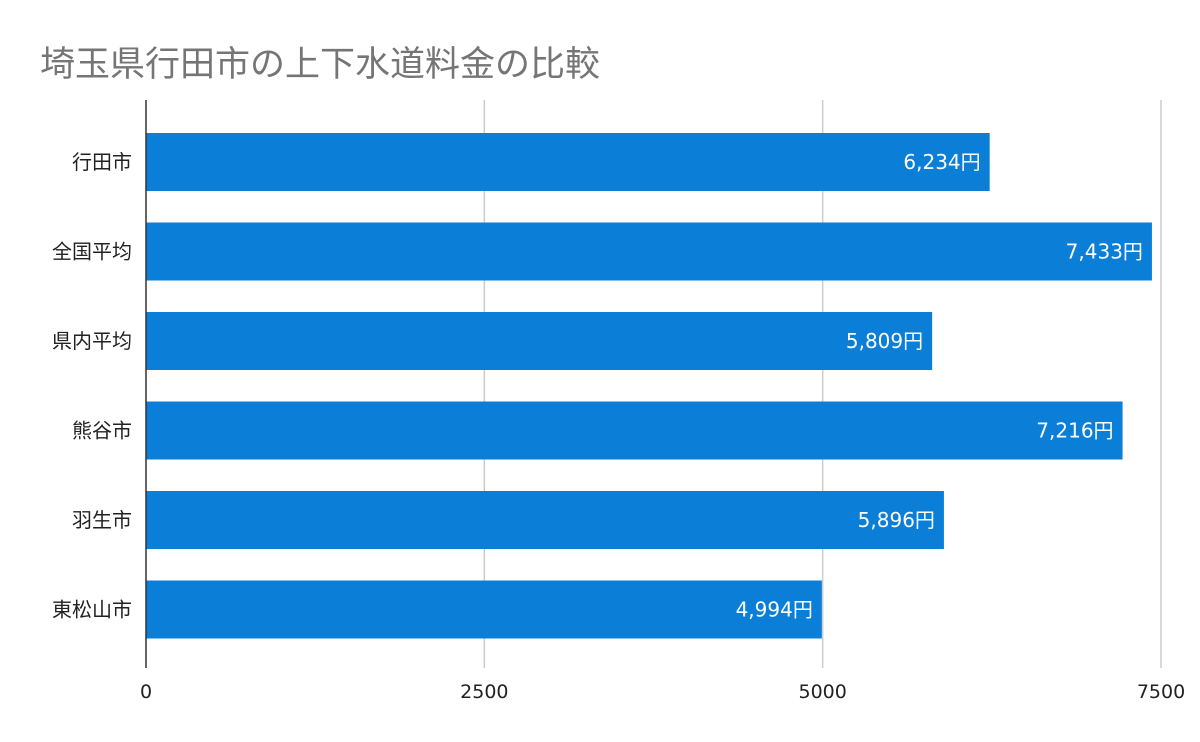  Describe the element at coordinates (92, 610) in the screenshot. I see `category-label: 東松山市` at that location.